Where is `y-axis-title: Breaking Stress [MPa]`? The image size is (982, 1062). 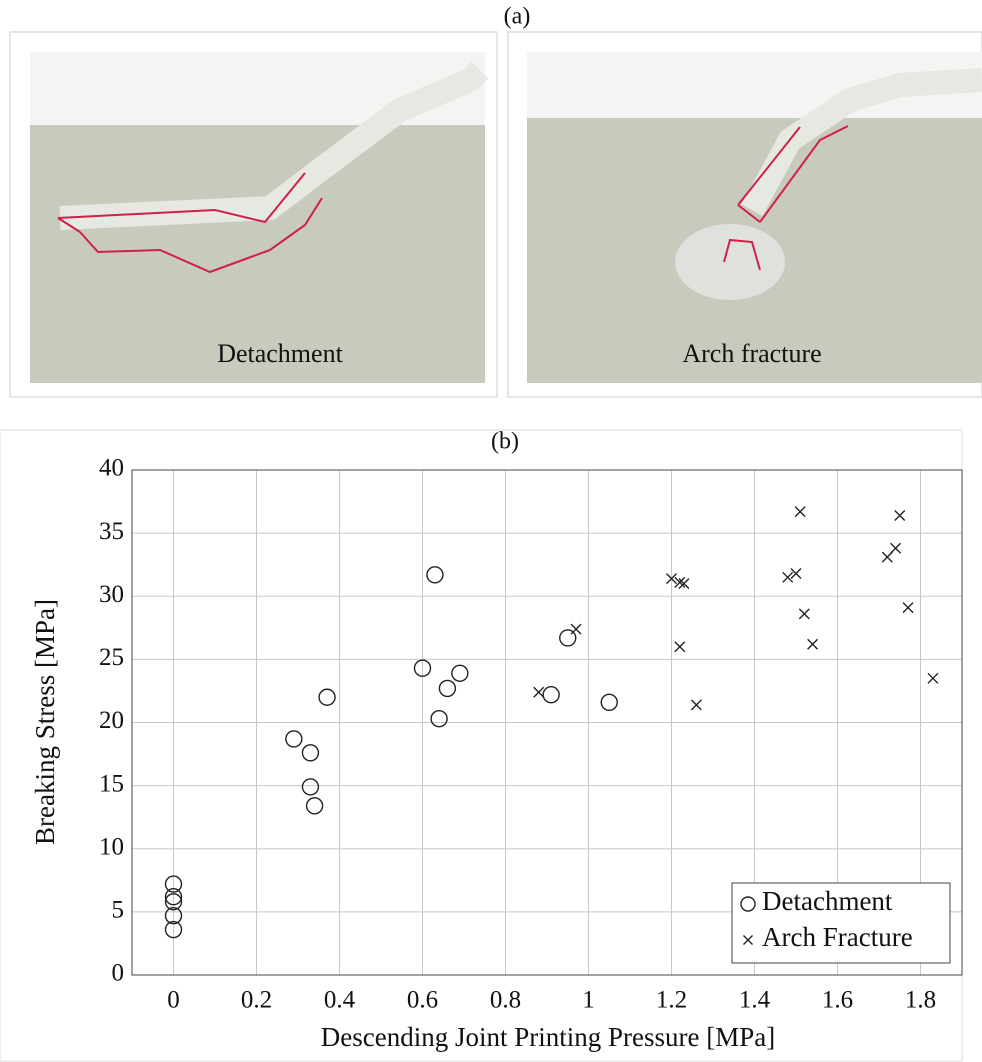
y-axis-title: Breaking Stress [MPa] is located at coordinates (45, 722).